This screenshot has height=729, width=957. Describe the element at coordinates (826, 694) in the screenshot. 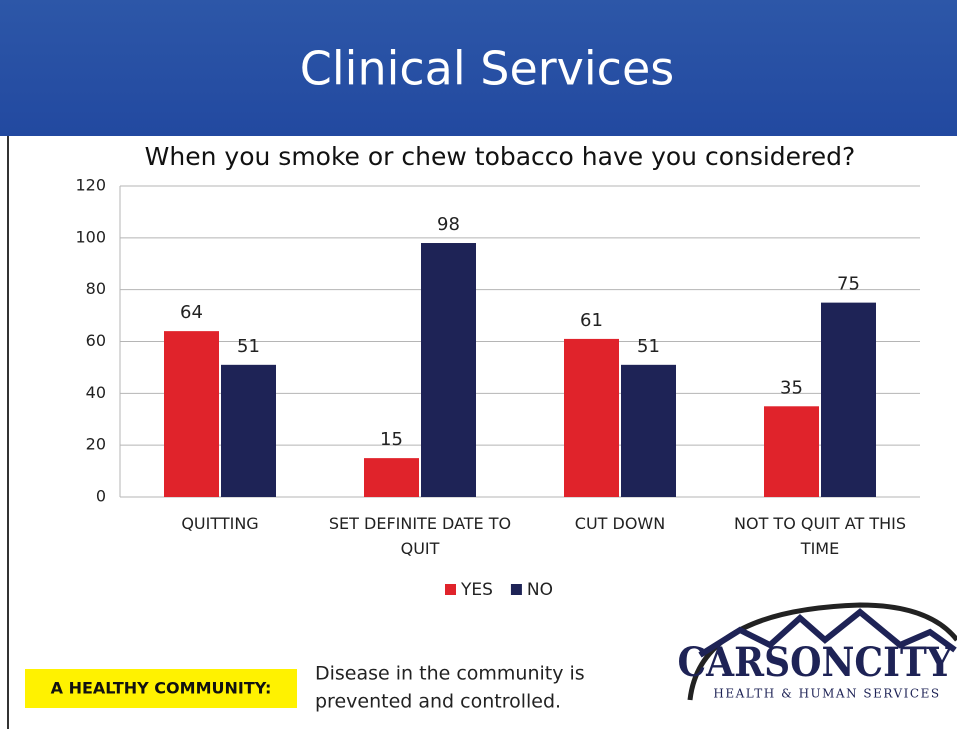

I see `logo-tagline: HEALTH & HUMAN SERVICES` at that location.